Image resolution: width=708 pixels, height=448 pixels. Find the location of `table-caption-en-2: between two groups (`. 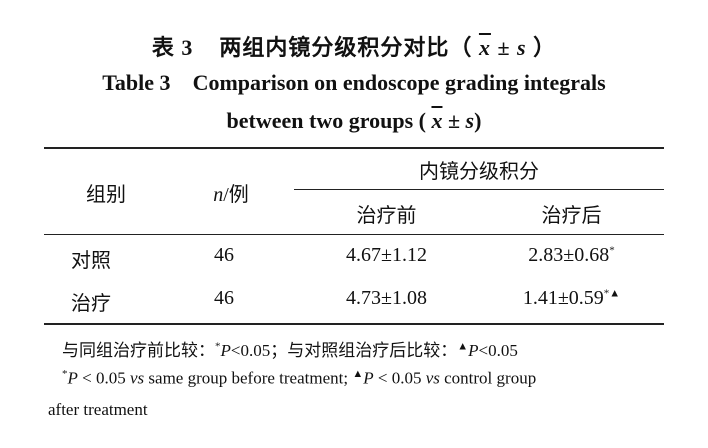

table-caption-en-2: between two groups ( is located at coordinates (326, 120).